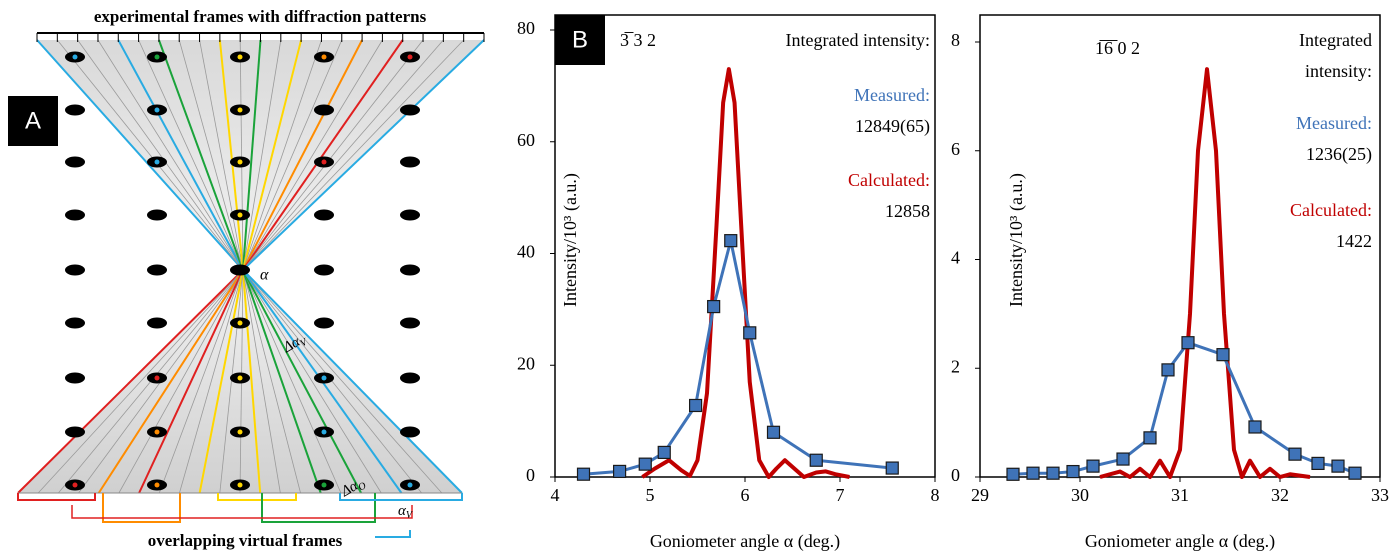 The height and width of the screenshot is (555, 1392). I want to click on x-tick-label: 33, so click(1380, 495).